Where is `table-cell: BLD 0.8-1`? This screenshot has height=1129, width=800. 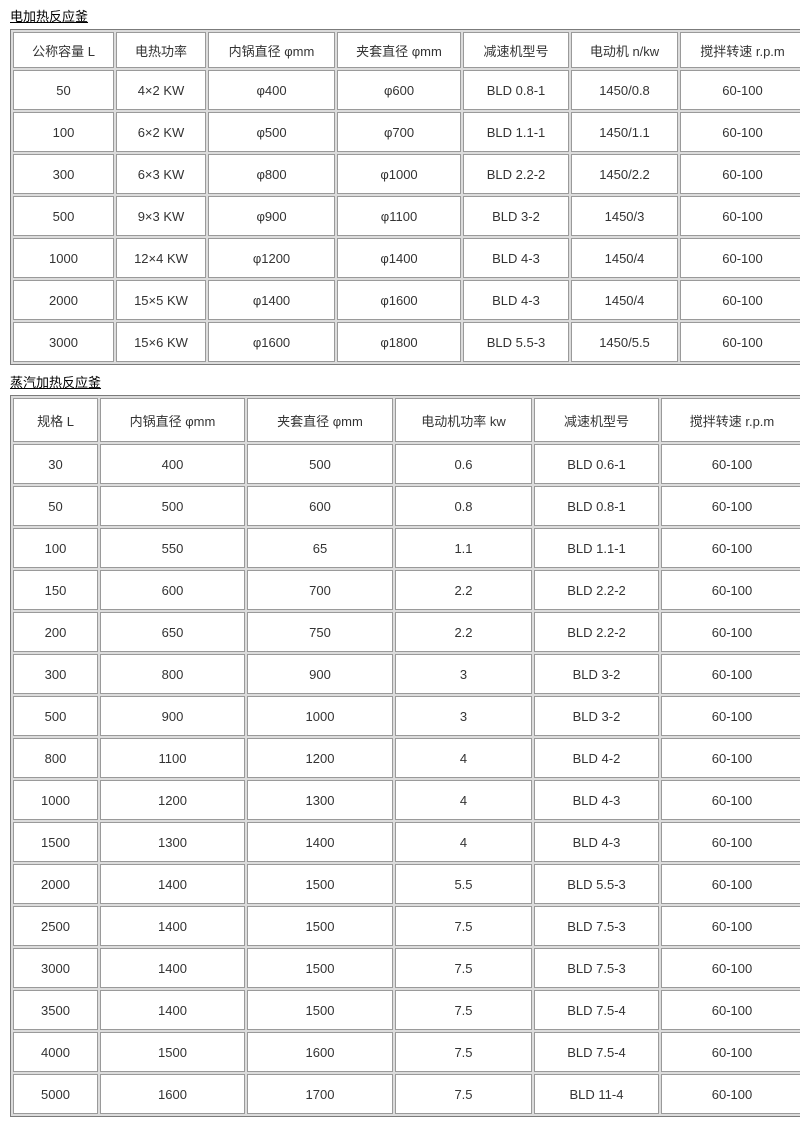
table-cell: BLD 0.8-1 is located at coordinates (596, 506).